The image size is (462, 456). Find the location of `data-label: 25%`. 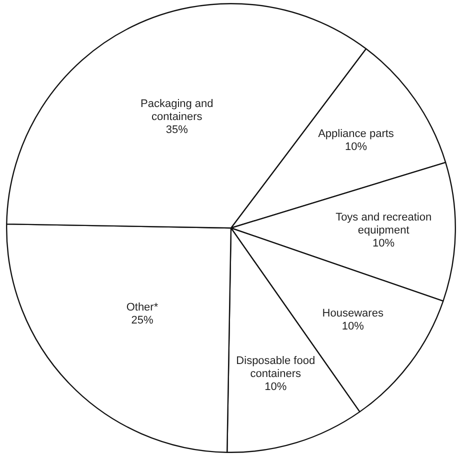

data-label: 25% is located at coordinates (142, 320).